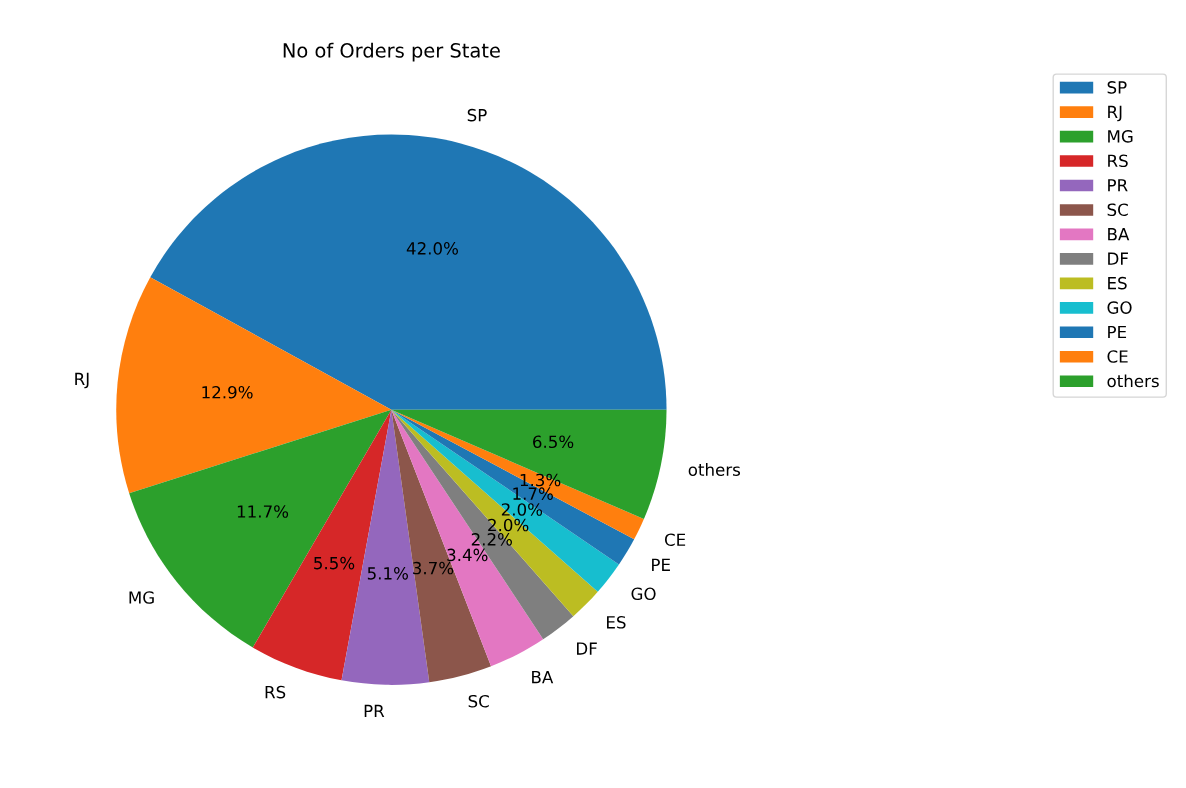  Describe the element at coordinates (141, 597) in the screenshot. I see `slice-label: MG` at that location.